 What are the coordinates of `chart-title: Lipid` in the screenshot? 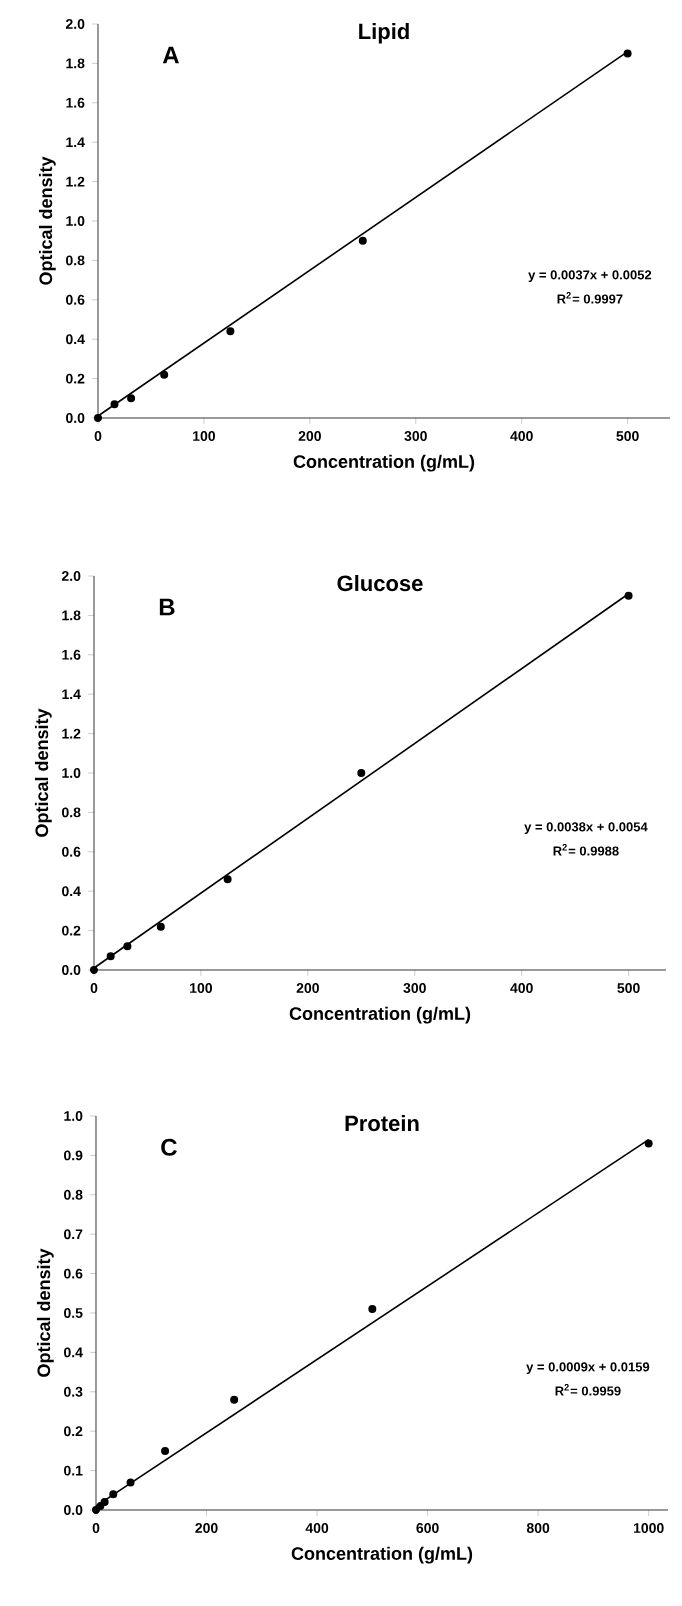 It's located at (384, 33).